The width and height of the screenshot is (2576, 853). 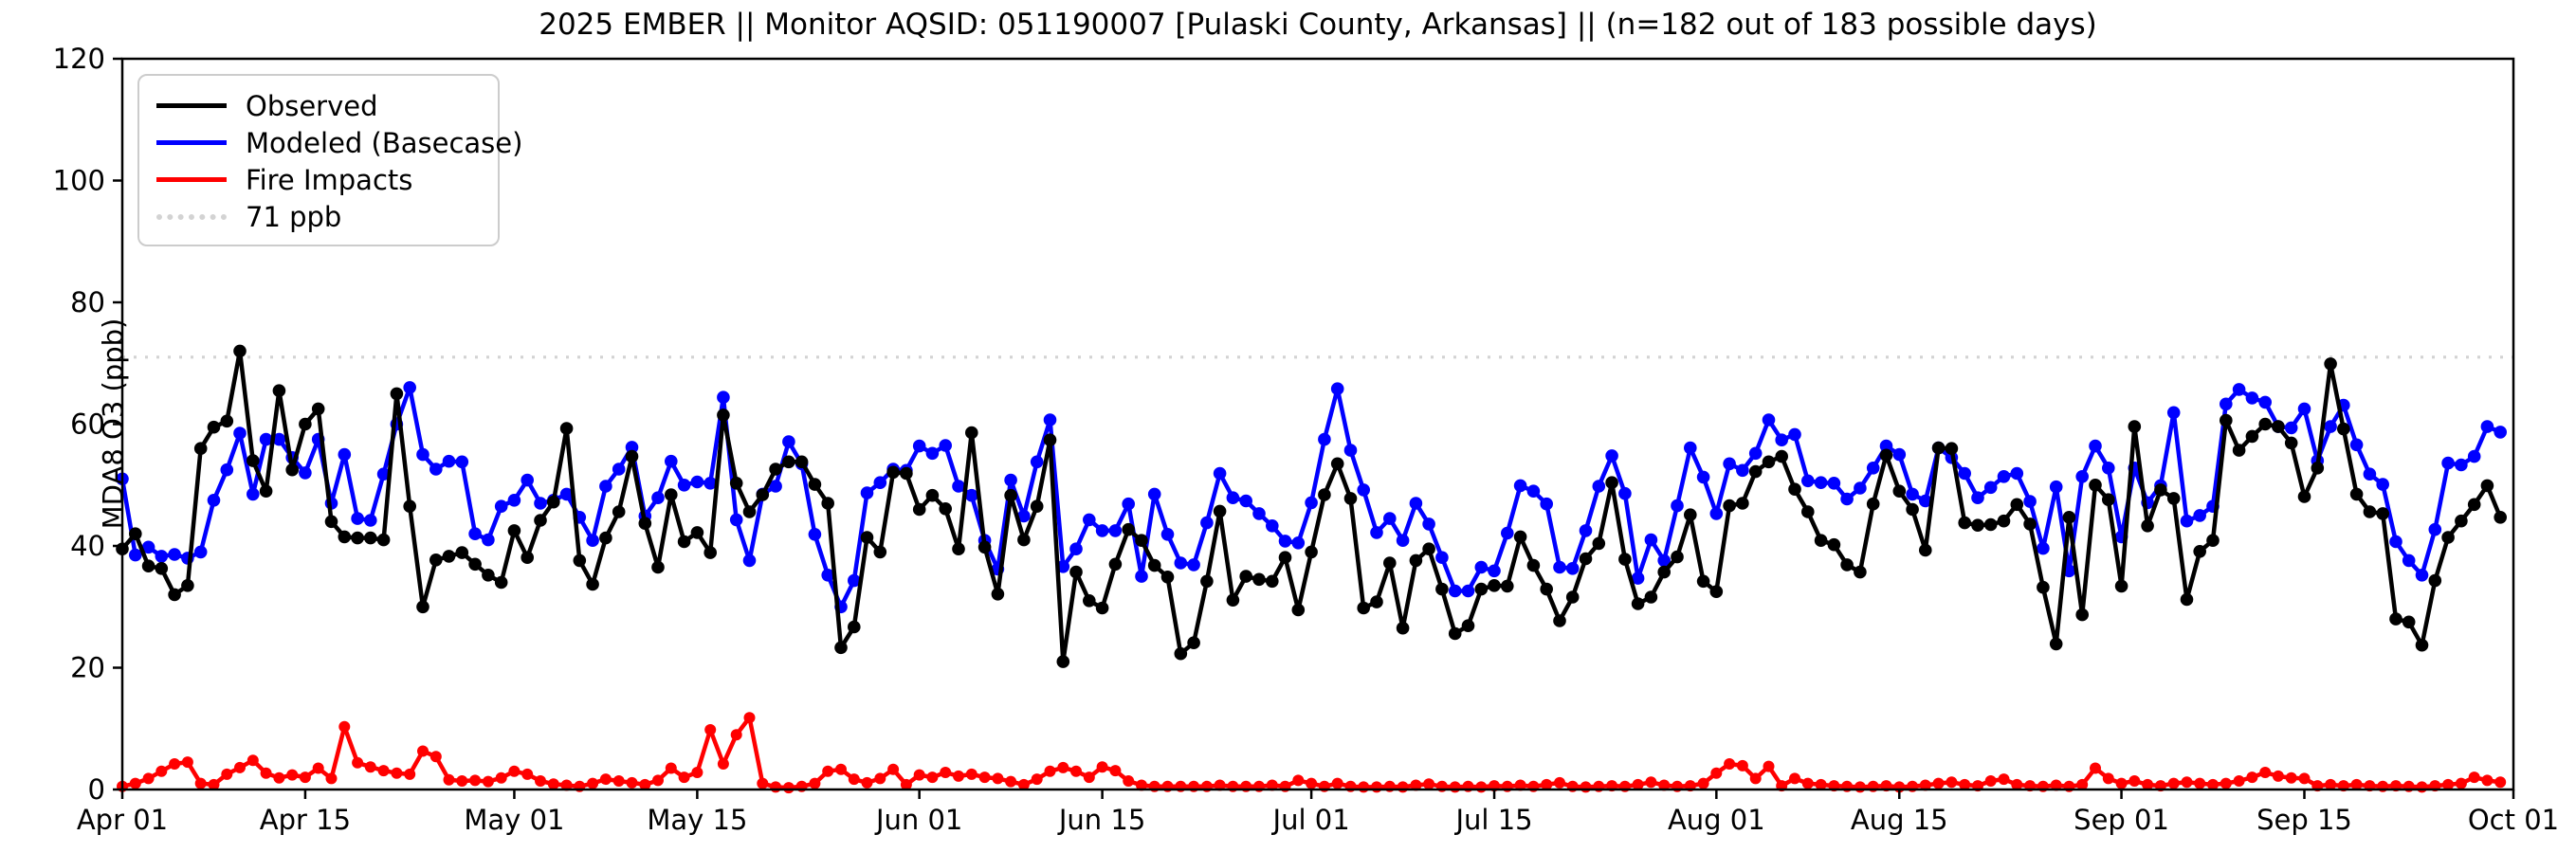 I want to click on svg-text: Apr 15, so click(x=305, y=820).